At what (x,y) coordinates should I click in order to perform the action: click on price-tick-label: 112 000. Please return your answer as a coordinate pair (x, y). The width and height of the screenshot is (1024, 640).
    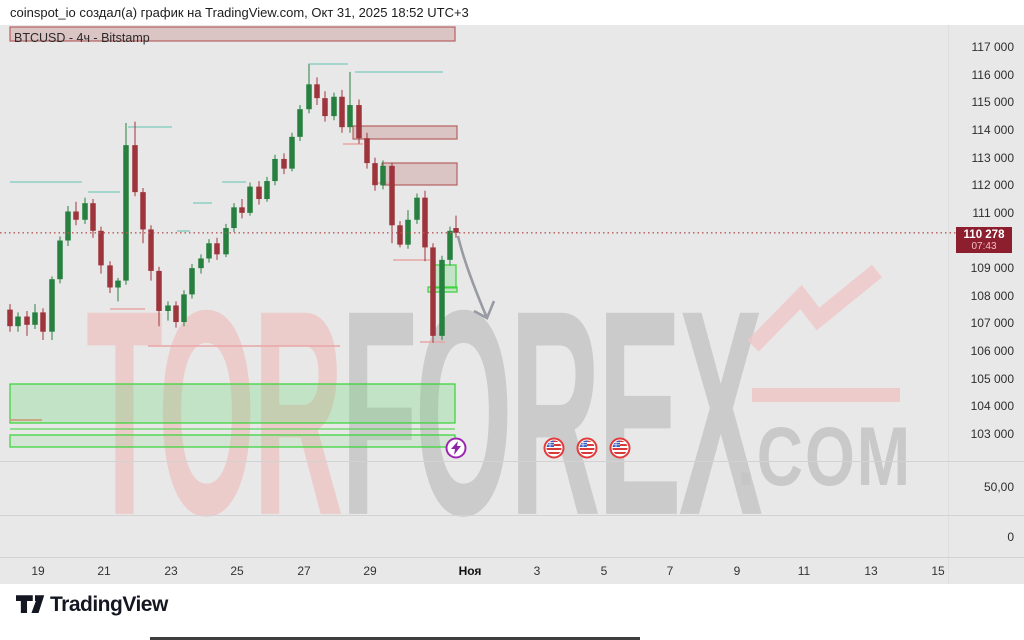
    Looking at the image, I should click on (993, 185).